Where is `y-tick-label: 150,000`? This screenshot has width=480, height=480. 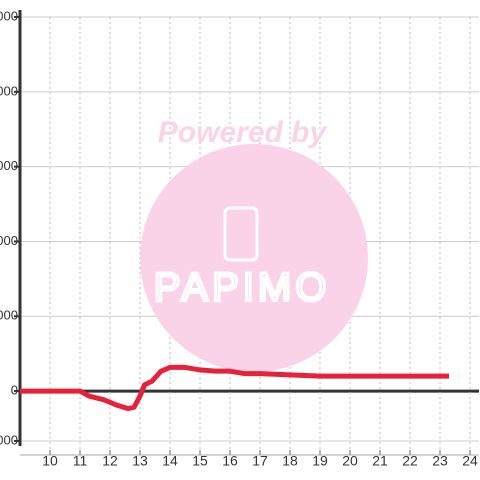 y-tick-label: 150,000 is located at coordinates (9, 15).